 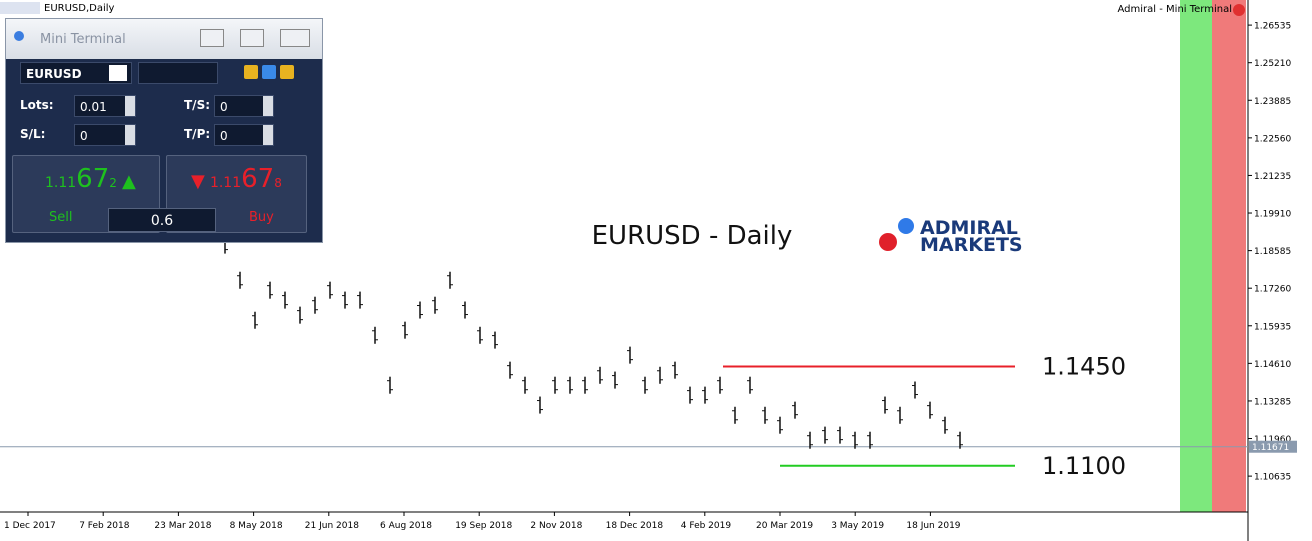 I want to click on sell-price: 1.11672 ▲, so click(x=90, y=179).